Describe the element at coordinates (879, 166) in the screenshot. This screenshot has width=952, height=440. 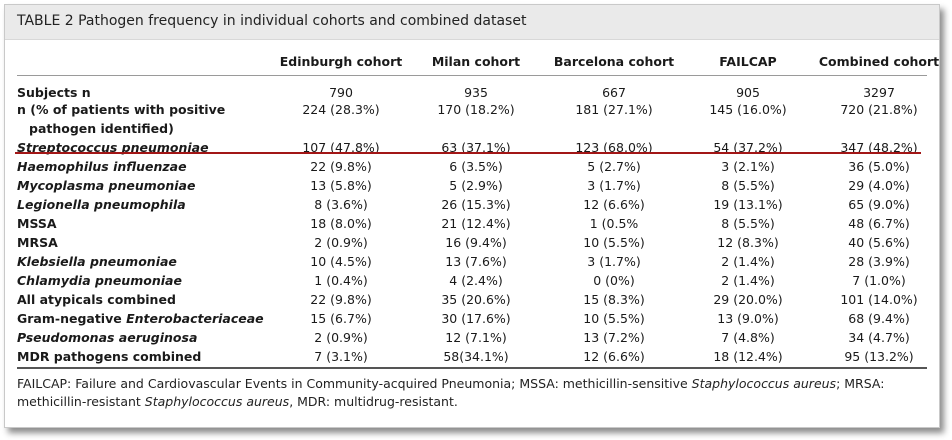
I see `table-cell: 36 (5.0%)` at that location.